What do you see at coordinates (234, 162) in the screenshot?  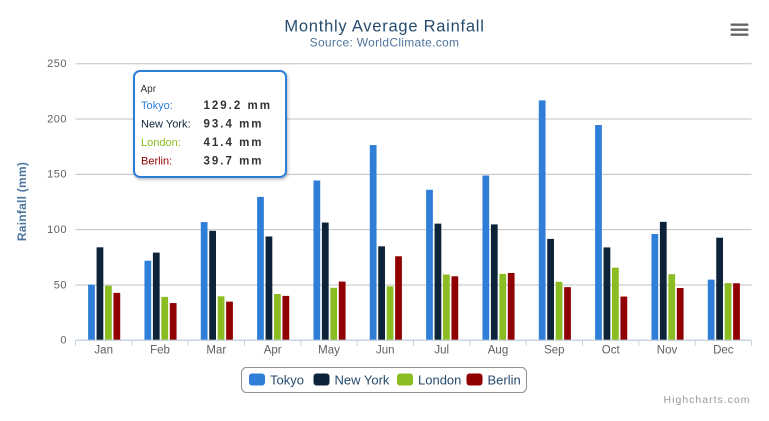 I see `svg-text: 39.7 mm` at bounding box center [234, 162].